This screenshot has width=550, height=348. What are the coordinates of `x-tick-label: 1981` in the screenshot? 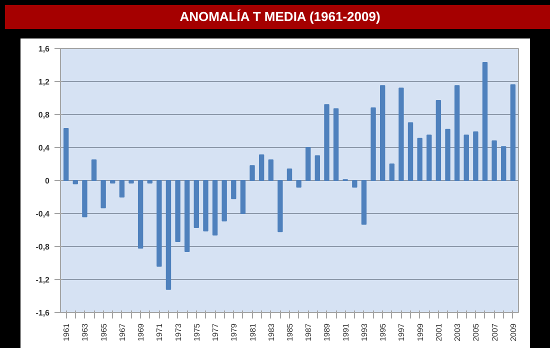 It's located at (253, 332).